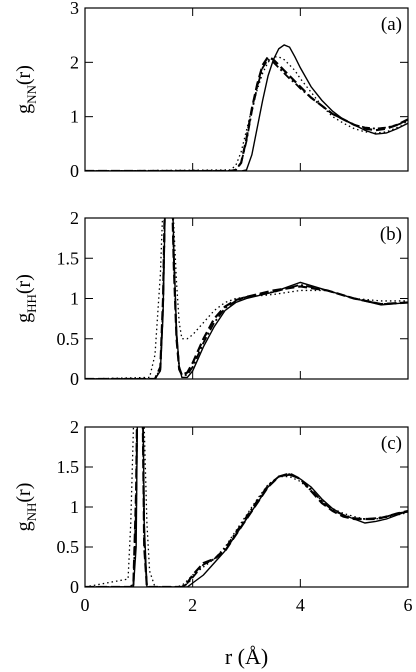 The image size is (416, 672). Describe the element at coordinates (85, 605) in the screenshot. I see `x-tick-label: 0` at that location.